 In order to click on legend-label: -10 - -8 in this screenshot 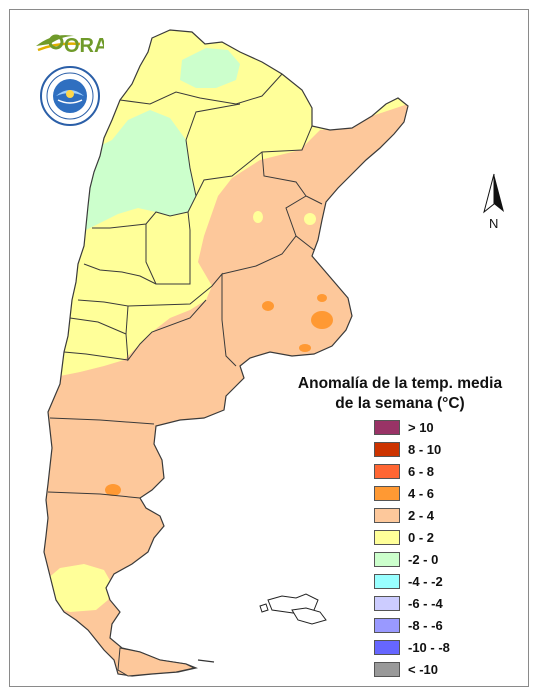, I will do `click(429, 647)`.